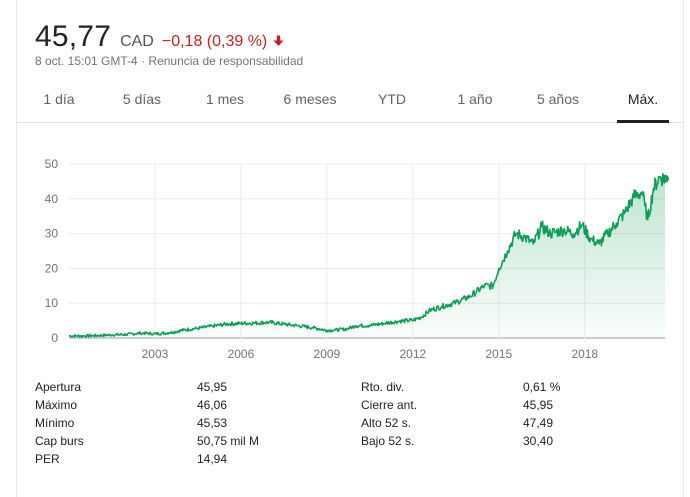 The height and width of the screenshot is (497, 690). Describe the element at coordinates (516, 443) in the screenshot. I see `stat-52-week-low: Bajo 52 s. 30,40` at that location.